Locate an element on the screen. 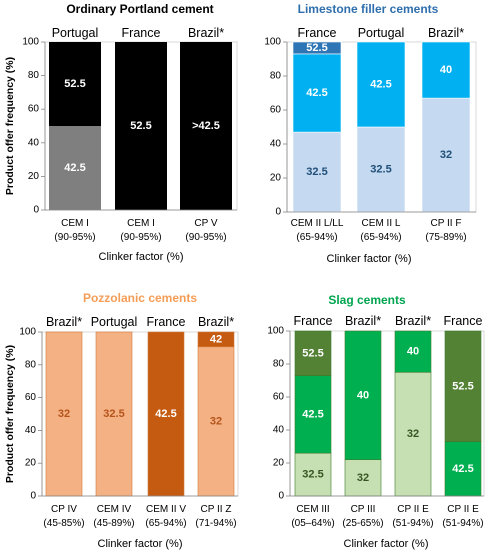 The image size is (489, 552). bar-3-segment-3-label: 42 is located at coordinates (216, 339).